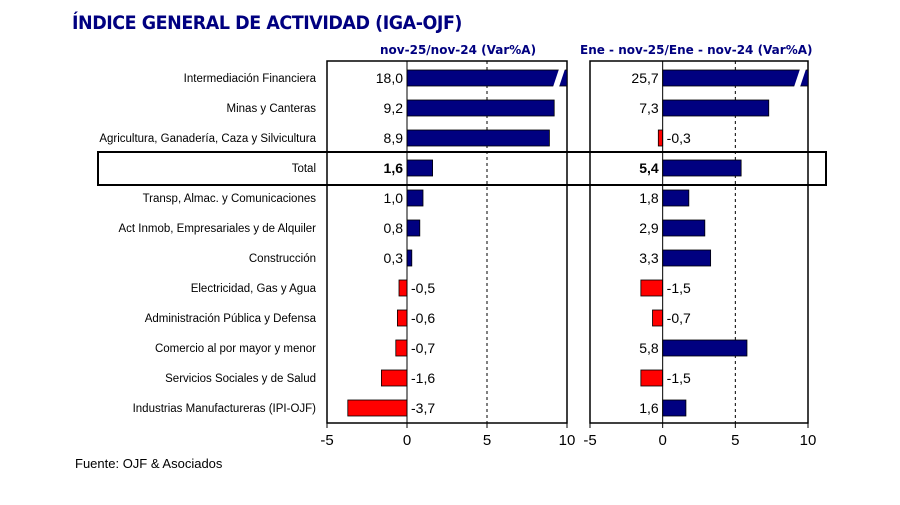 This screenshot has width=900, height=505. I want to click on category-label: Construcción, so click(282, 259).